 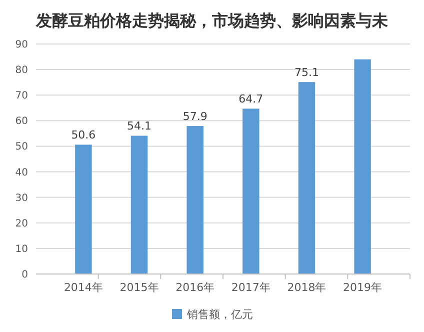 What do you see at coordinates (211, 20) in the screenshot?
I see `chart-title: 发酵豆粕价格走势揭秘，市场趋势、影响因素与未` at bounding box center [211, 20].